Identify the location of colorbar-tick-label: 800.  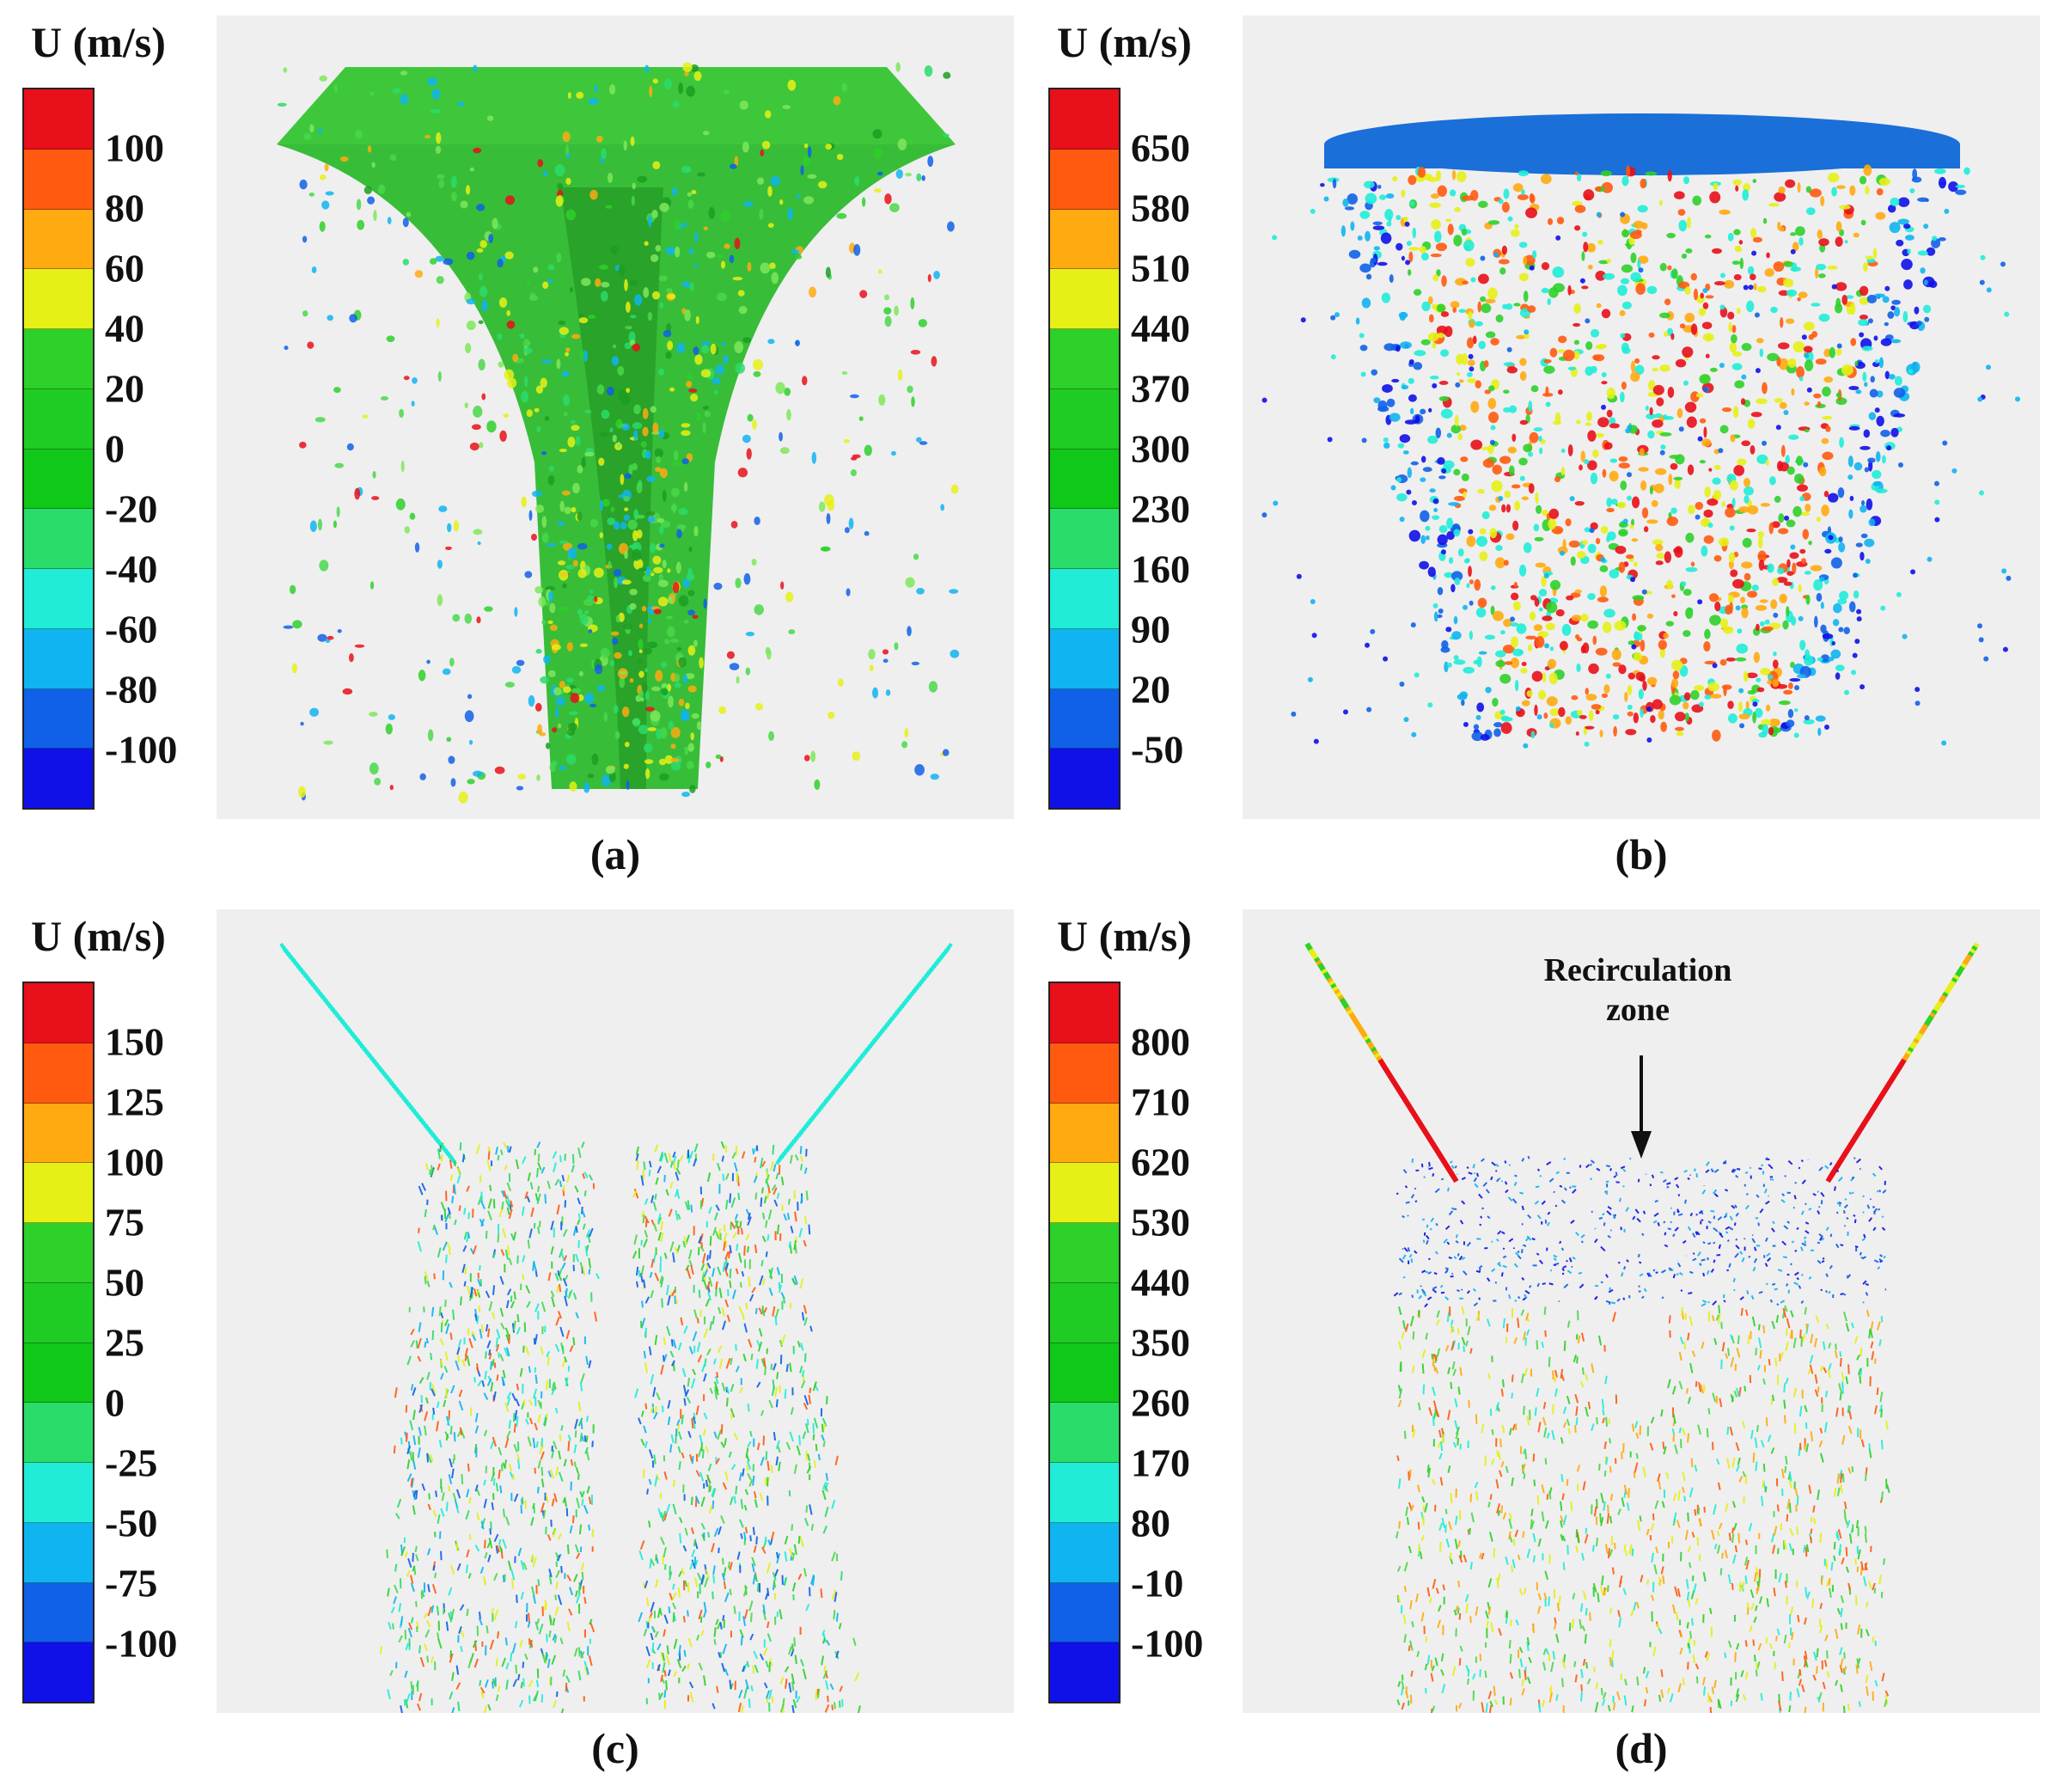
(1160, 1041).